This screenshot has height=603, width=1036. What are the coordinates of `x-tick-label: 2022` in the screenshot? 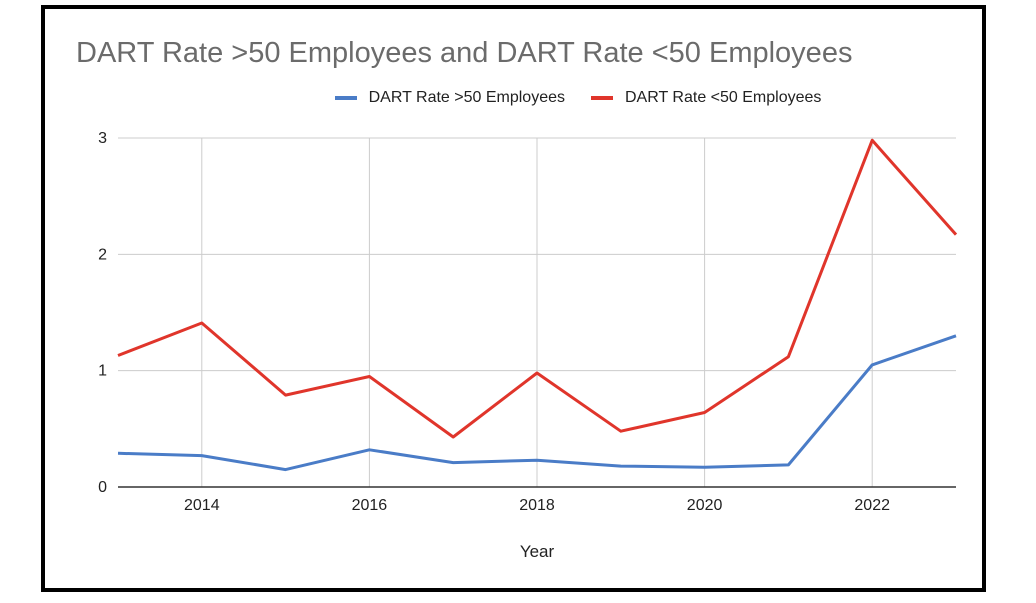 It's located at (872, 505).